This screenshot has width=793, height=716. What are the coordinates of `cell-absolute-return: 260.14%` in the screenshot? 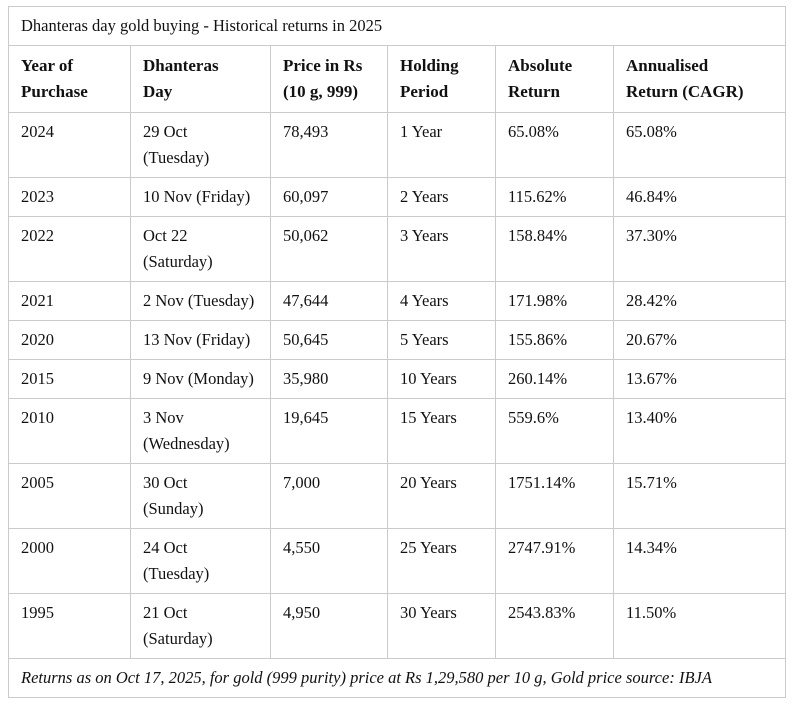 It's located at (554, 379).